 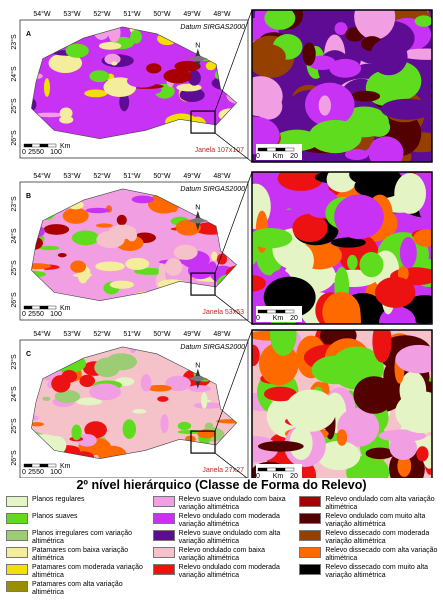 I want to click on legend-label: Patamares com alta variação altimétrica, so click(x=77, y=588).